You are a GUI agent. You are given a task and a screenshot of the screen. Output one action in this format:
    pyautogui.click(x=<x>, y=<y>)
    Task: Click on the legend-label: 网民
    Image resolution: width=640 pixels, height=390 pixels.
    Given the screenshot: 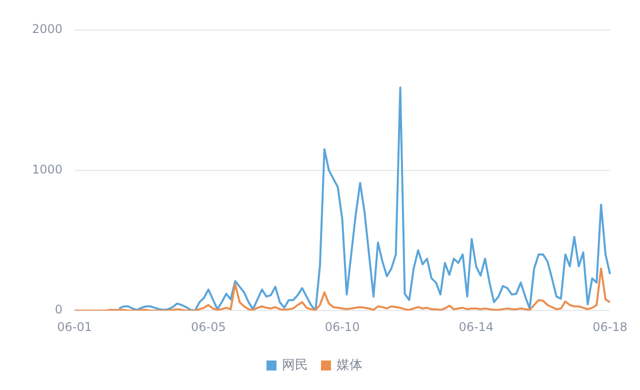 What is the action you would take?
    pyautogui.click(x=295, y=365)
    